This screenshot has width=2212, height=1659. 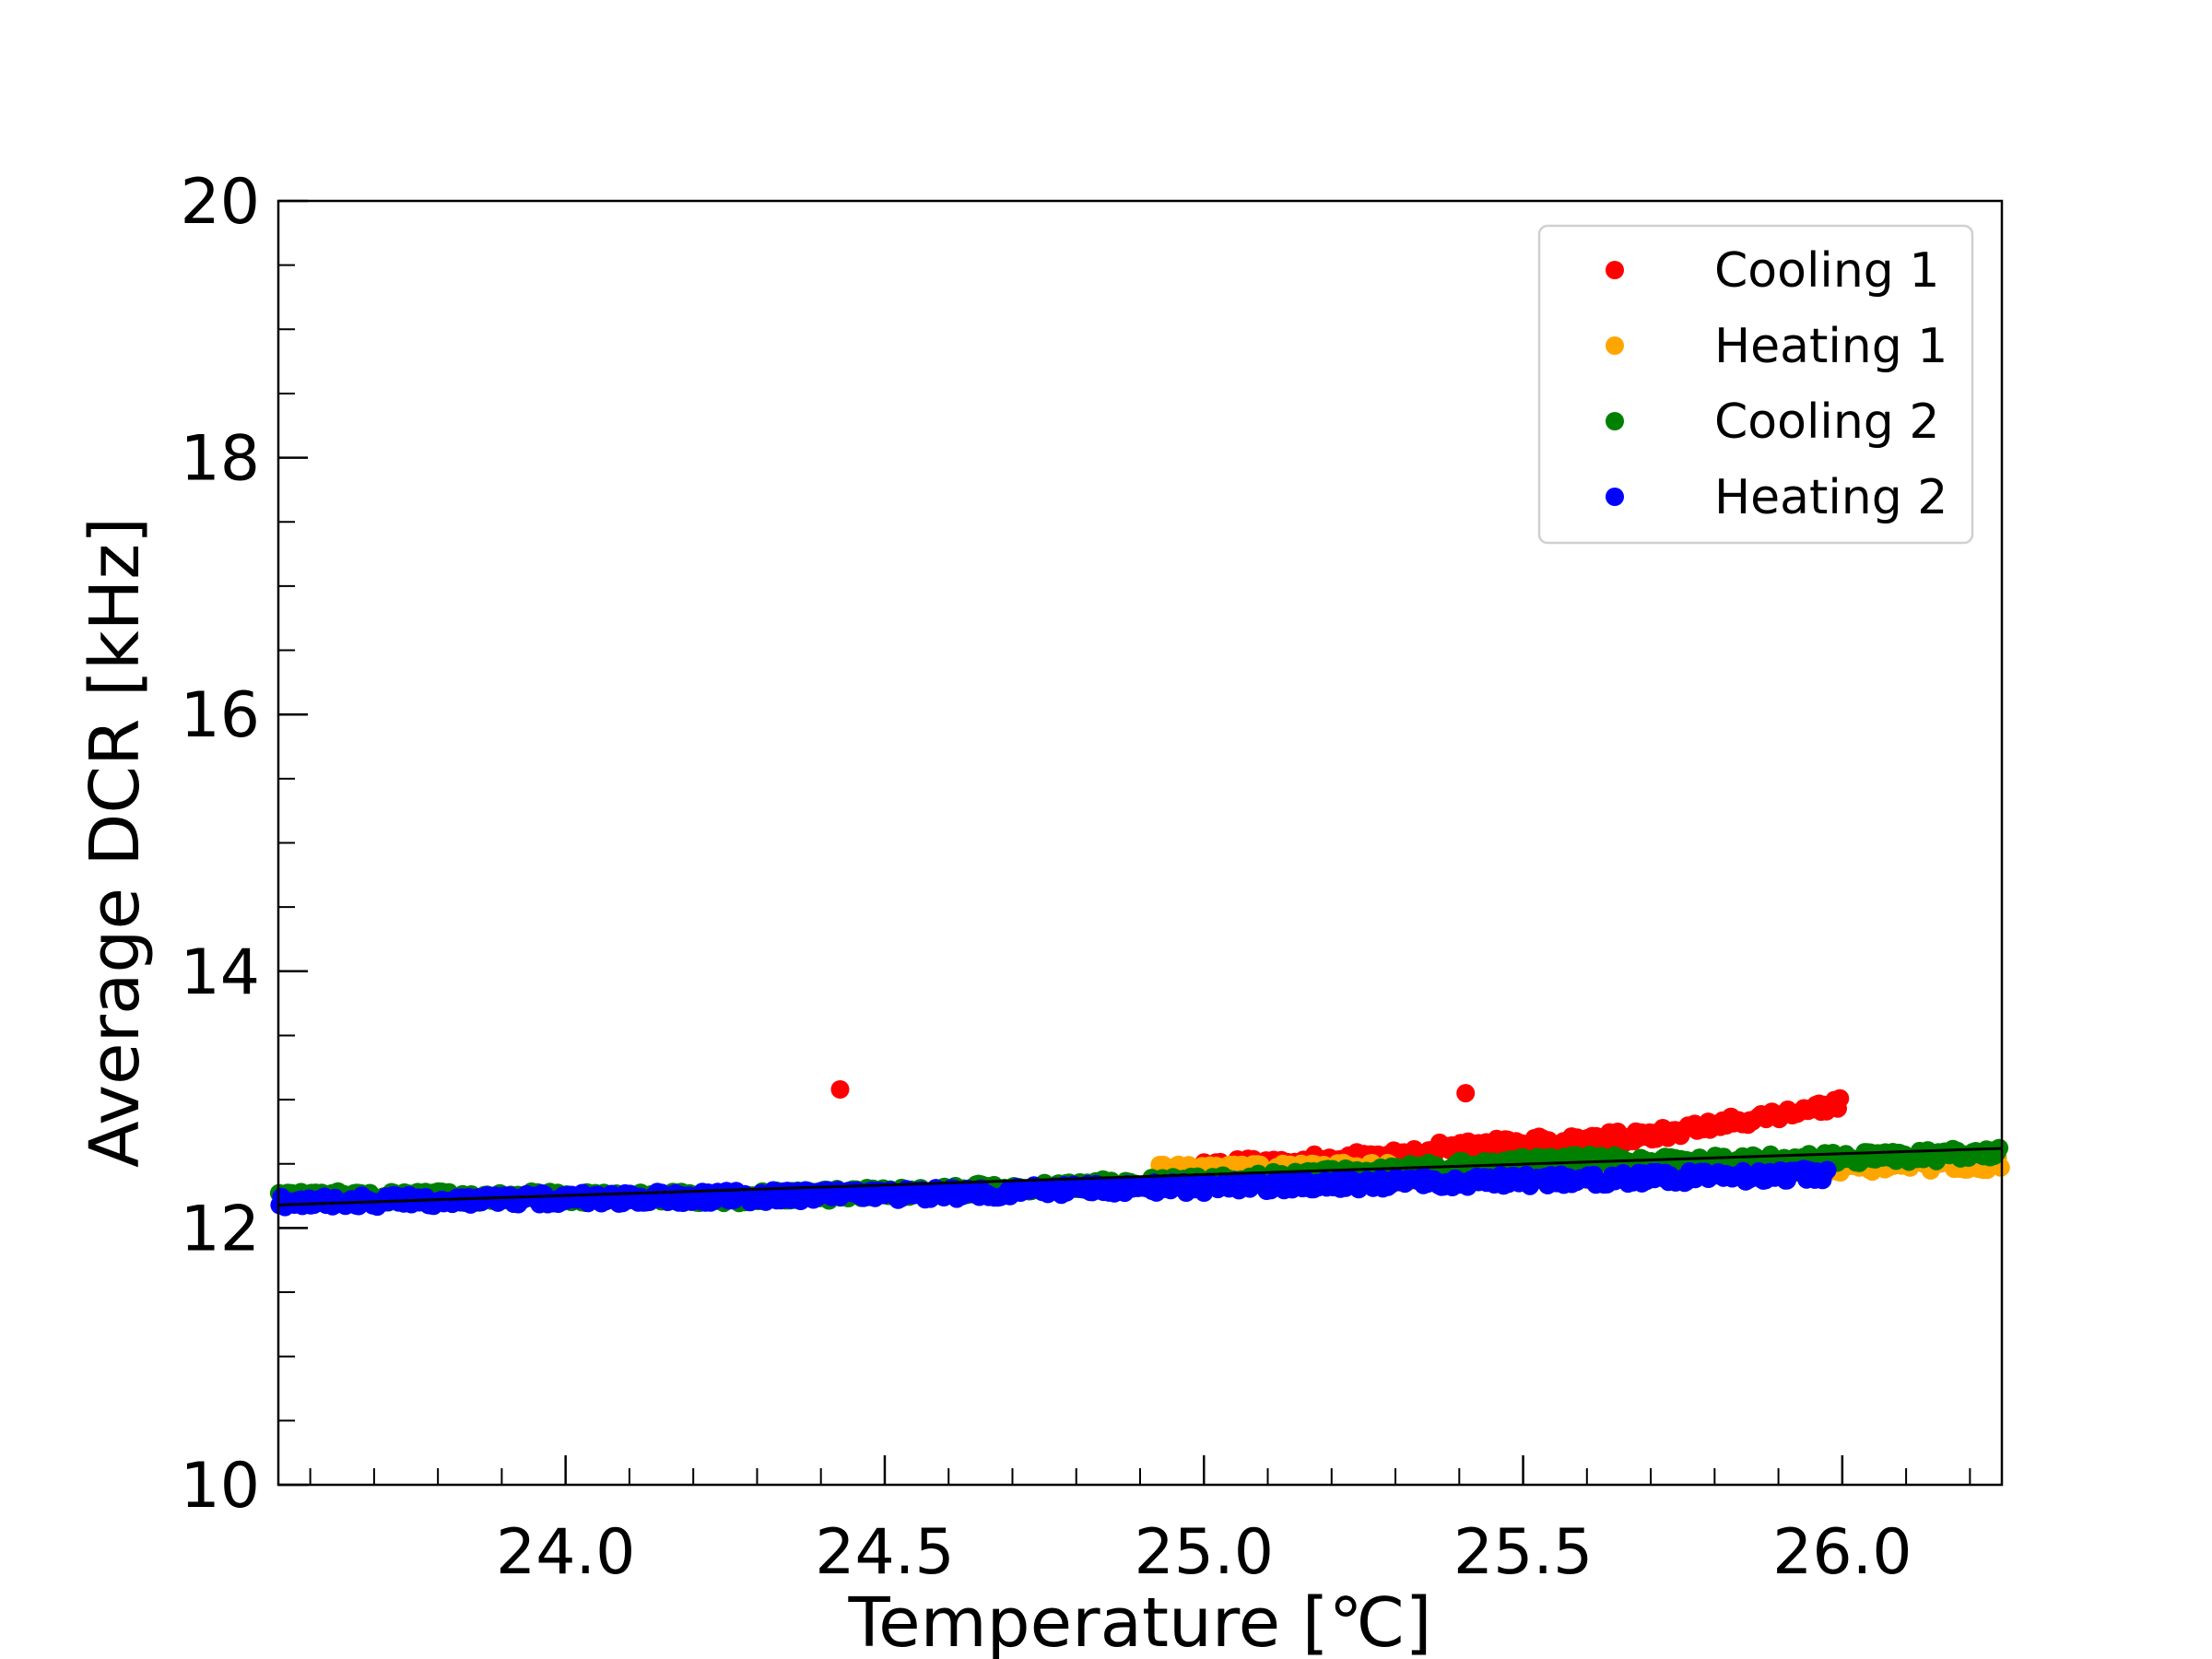 I want to click on legend-frame, so click(x=1755, y=384).